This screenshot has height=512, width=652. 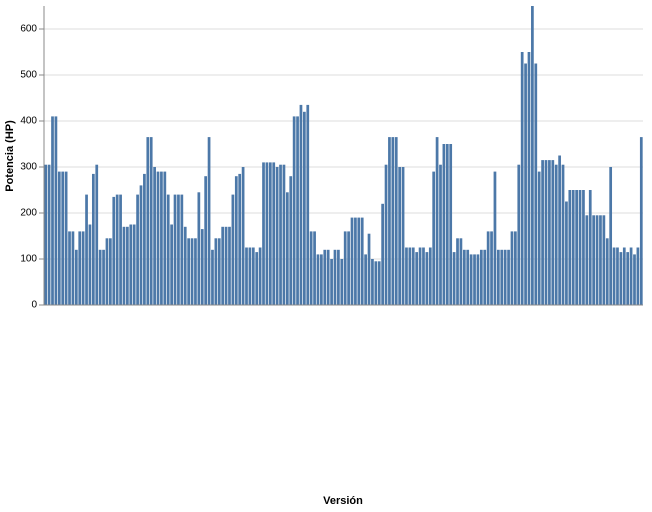 I want to click on y-tick-label: 200, so click(x=28, y=213).